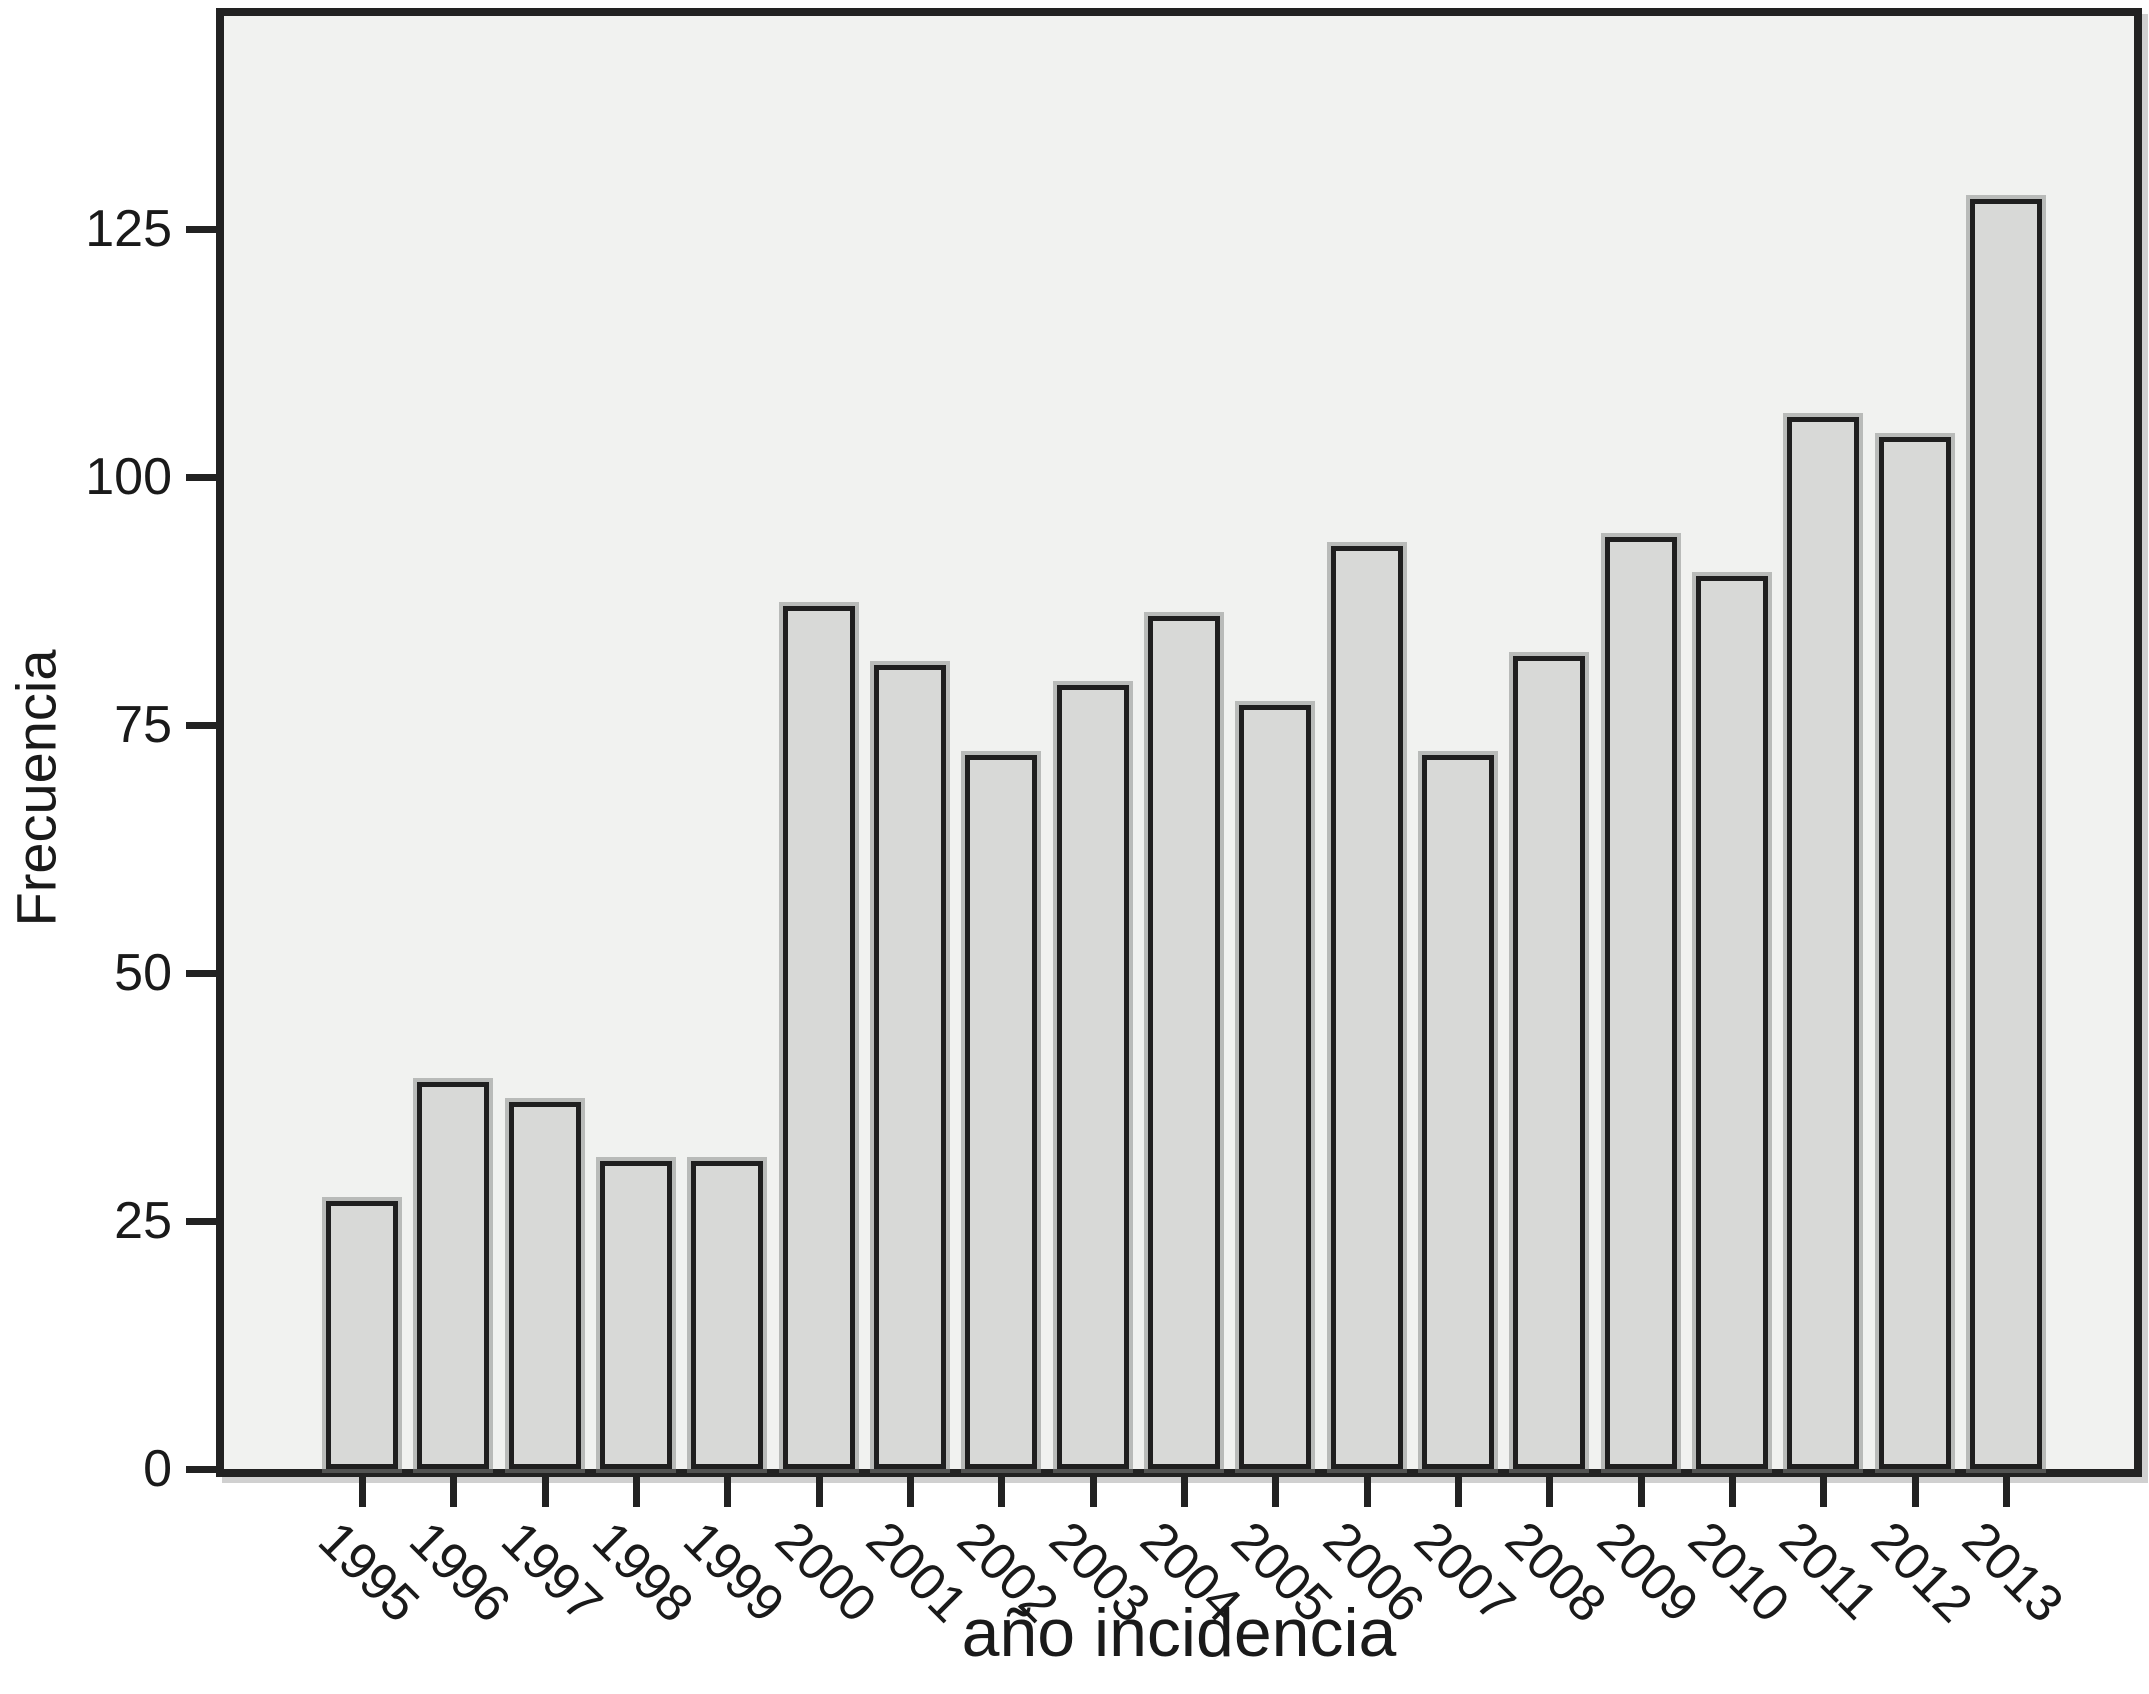 The image size is (2149, 1694). I want to click on x-tick-label-text: 1996, so click(460, 1572).